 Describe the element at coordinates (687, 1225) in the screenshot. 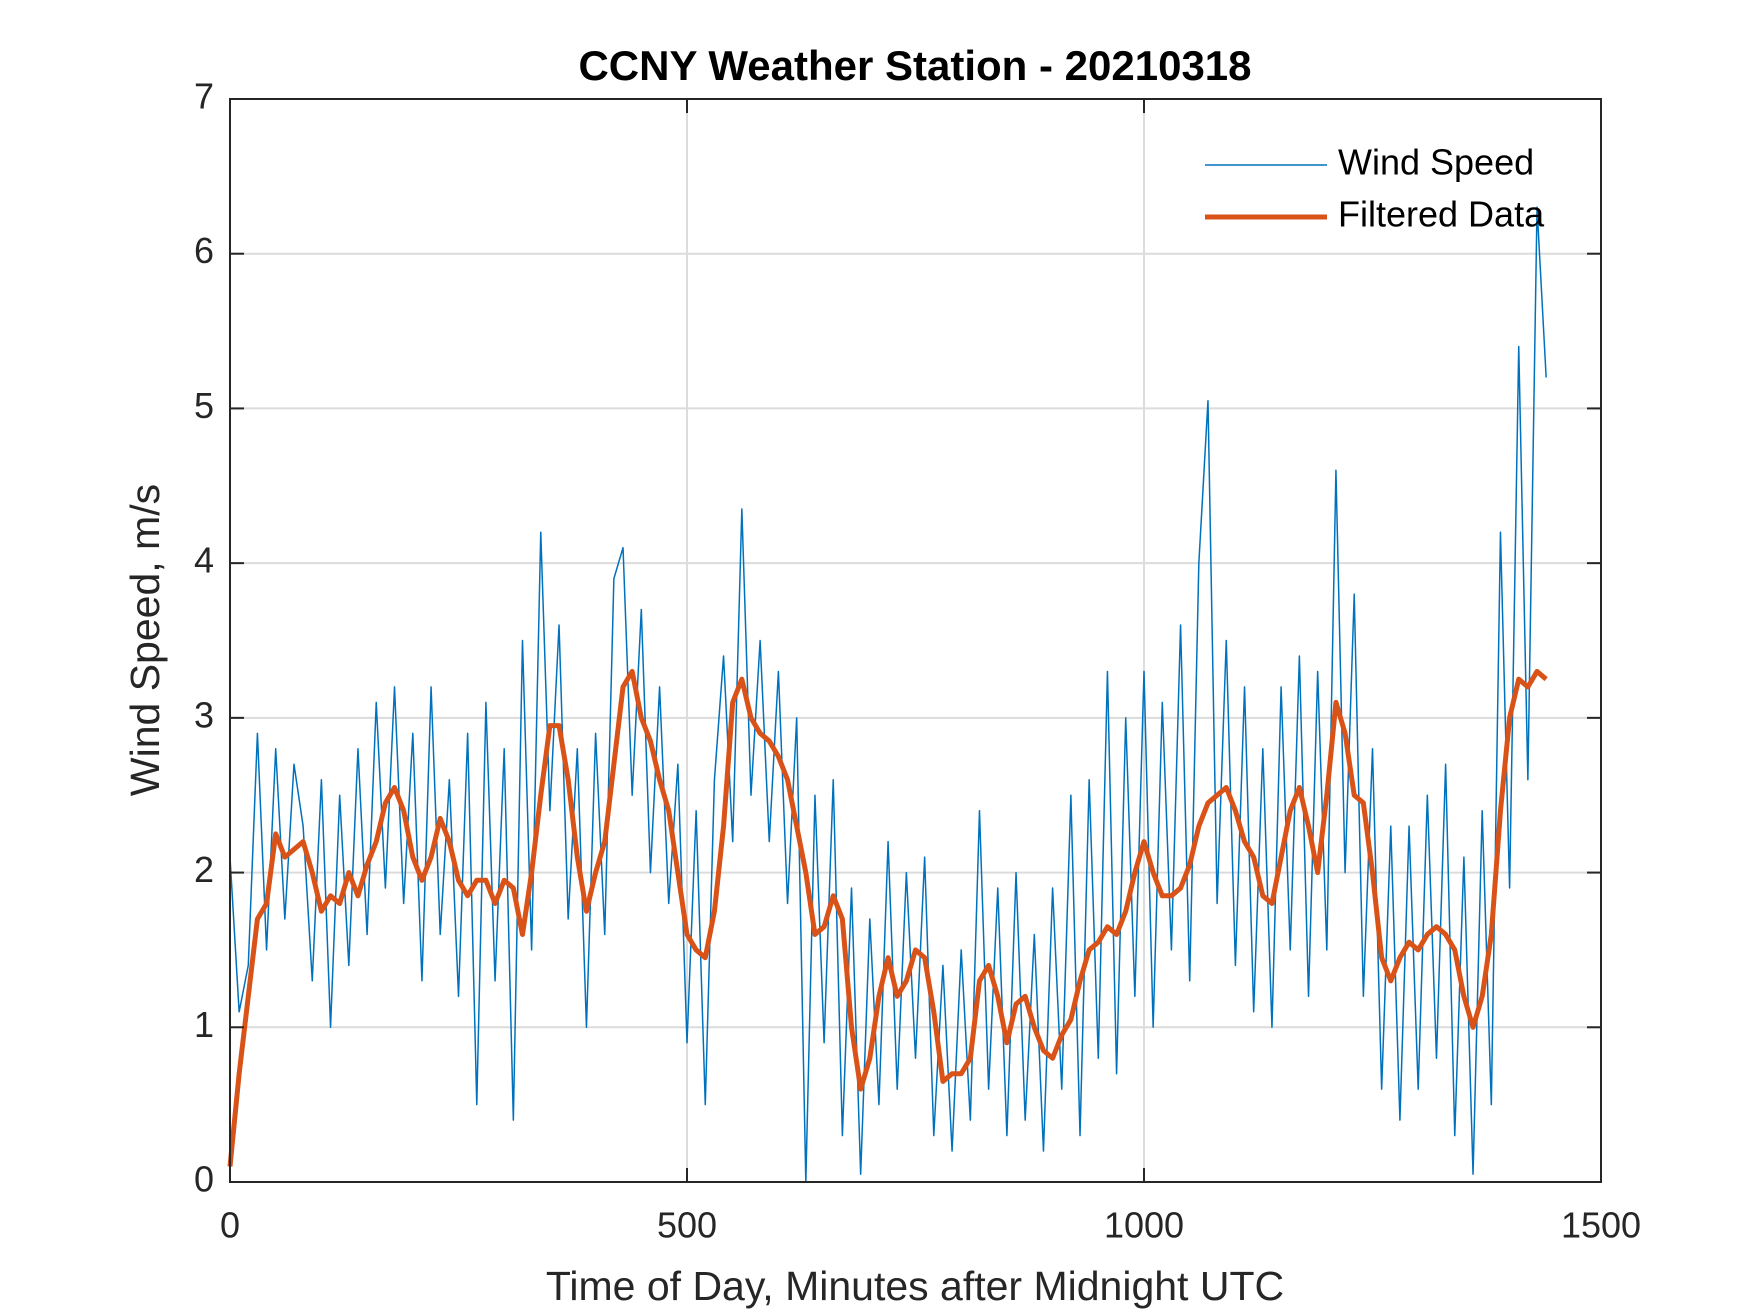

I see `x-tick-label: 500` at that location.